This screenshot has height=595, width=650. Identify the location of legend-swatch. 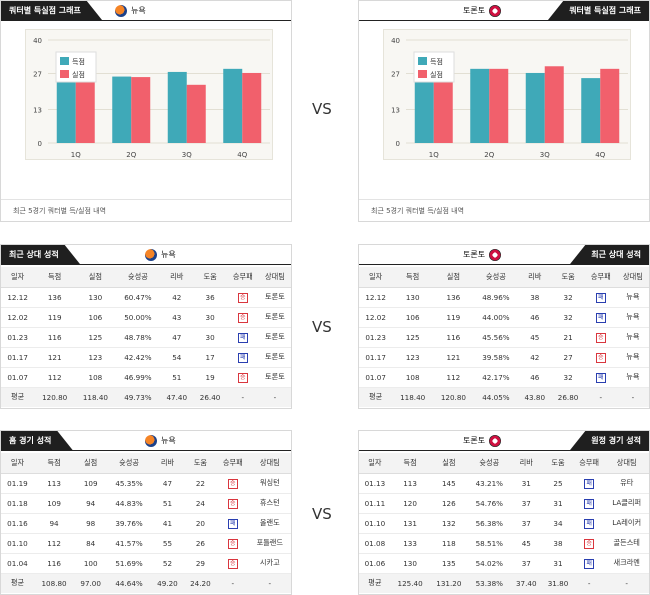
(422, 61).